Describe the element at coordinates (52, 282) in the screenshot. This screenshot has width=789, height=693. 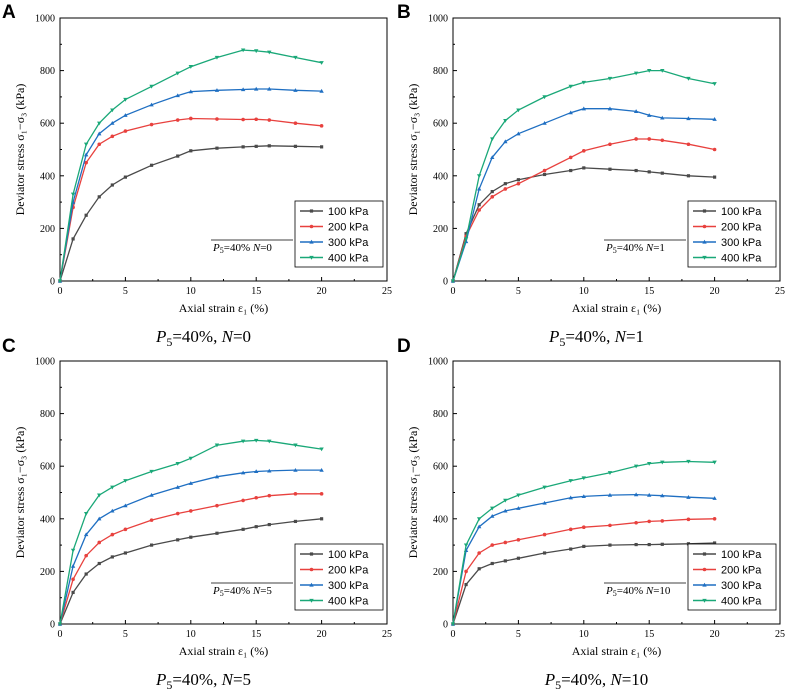
I see `y-tick-label: 0` at that location.